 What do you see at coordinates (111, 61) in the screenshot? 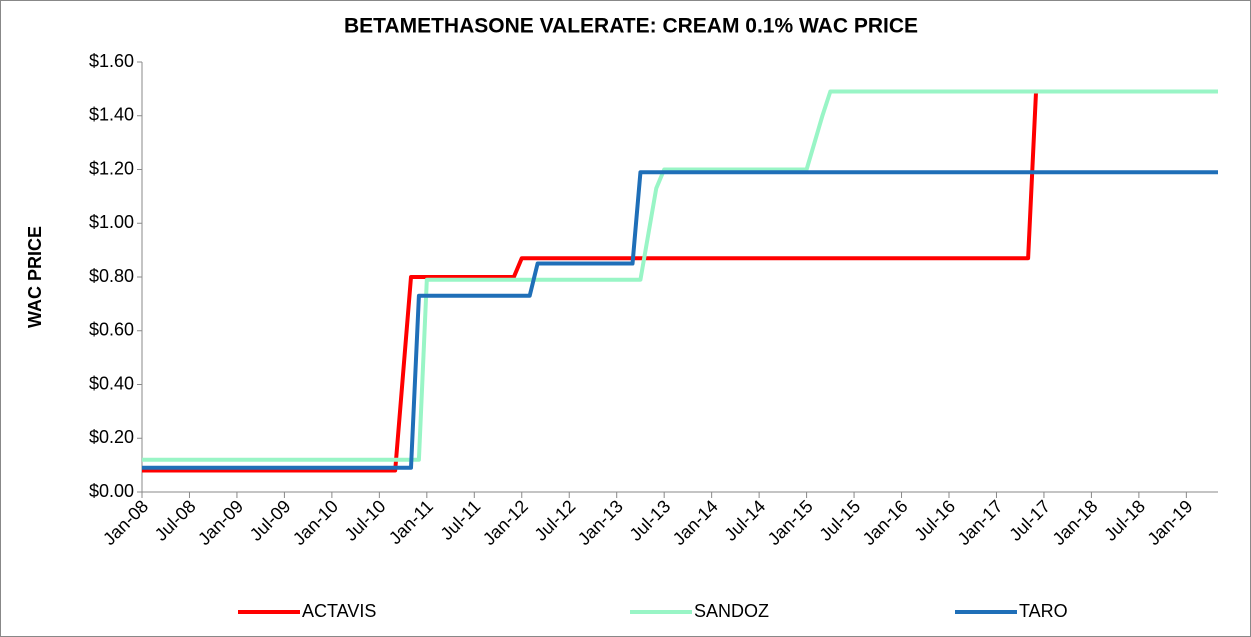
I see `y-tick-label: $1.60` at bounding box center [111, 61].